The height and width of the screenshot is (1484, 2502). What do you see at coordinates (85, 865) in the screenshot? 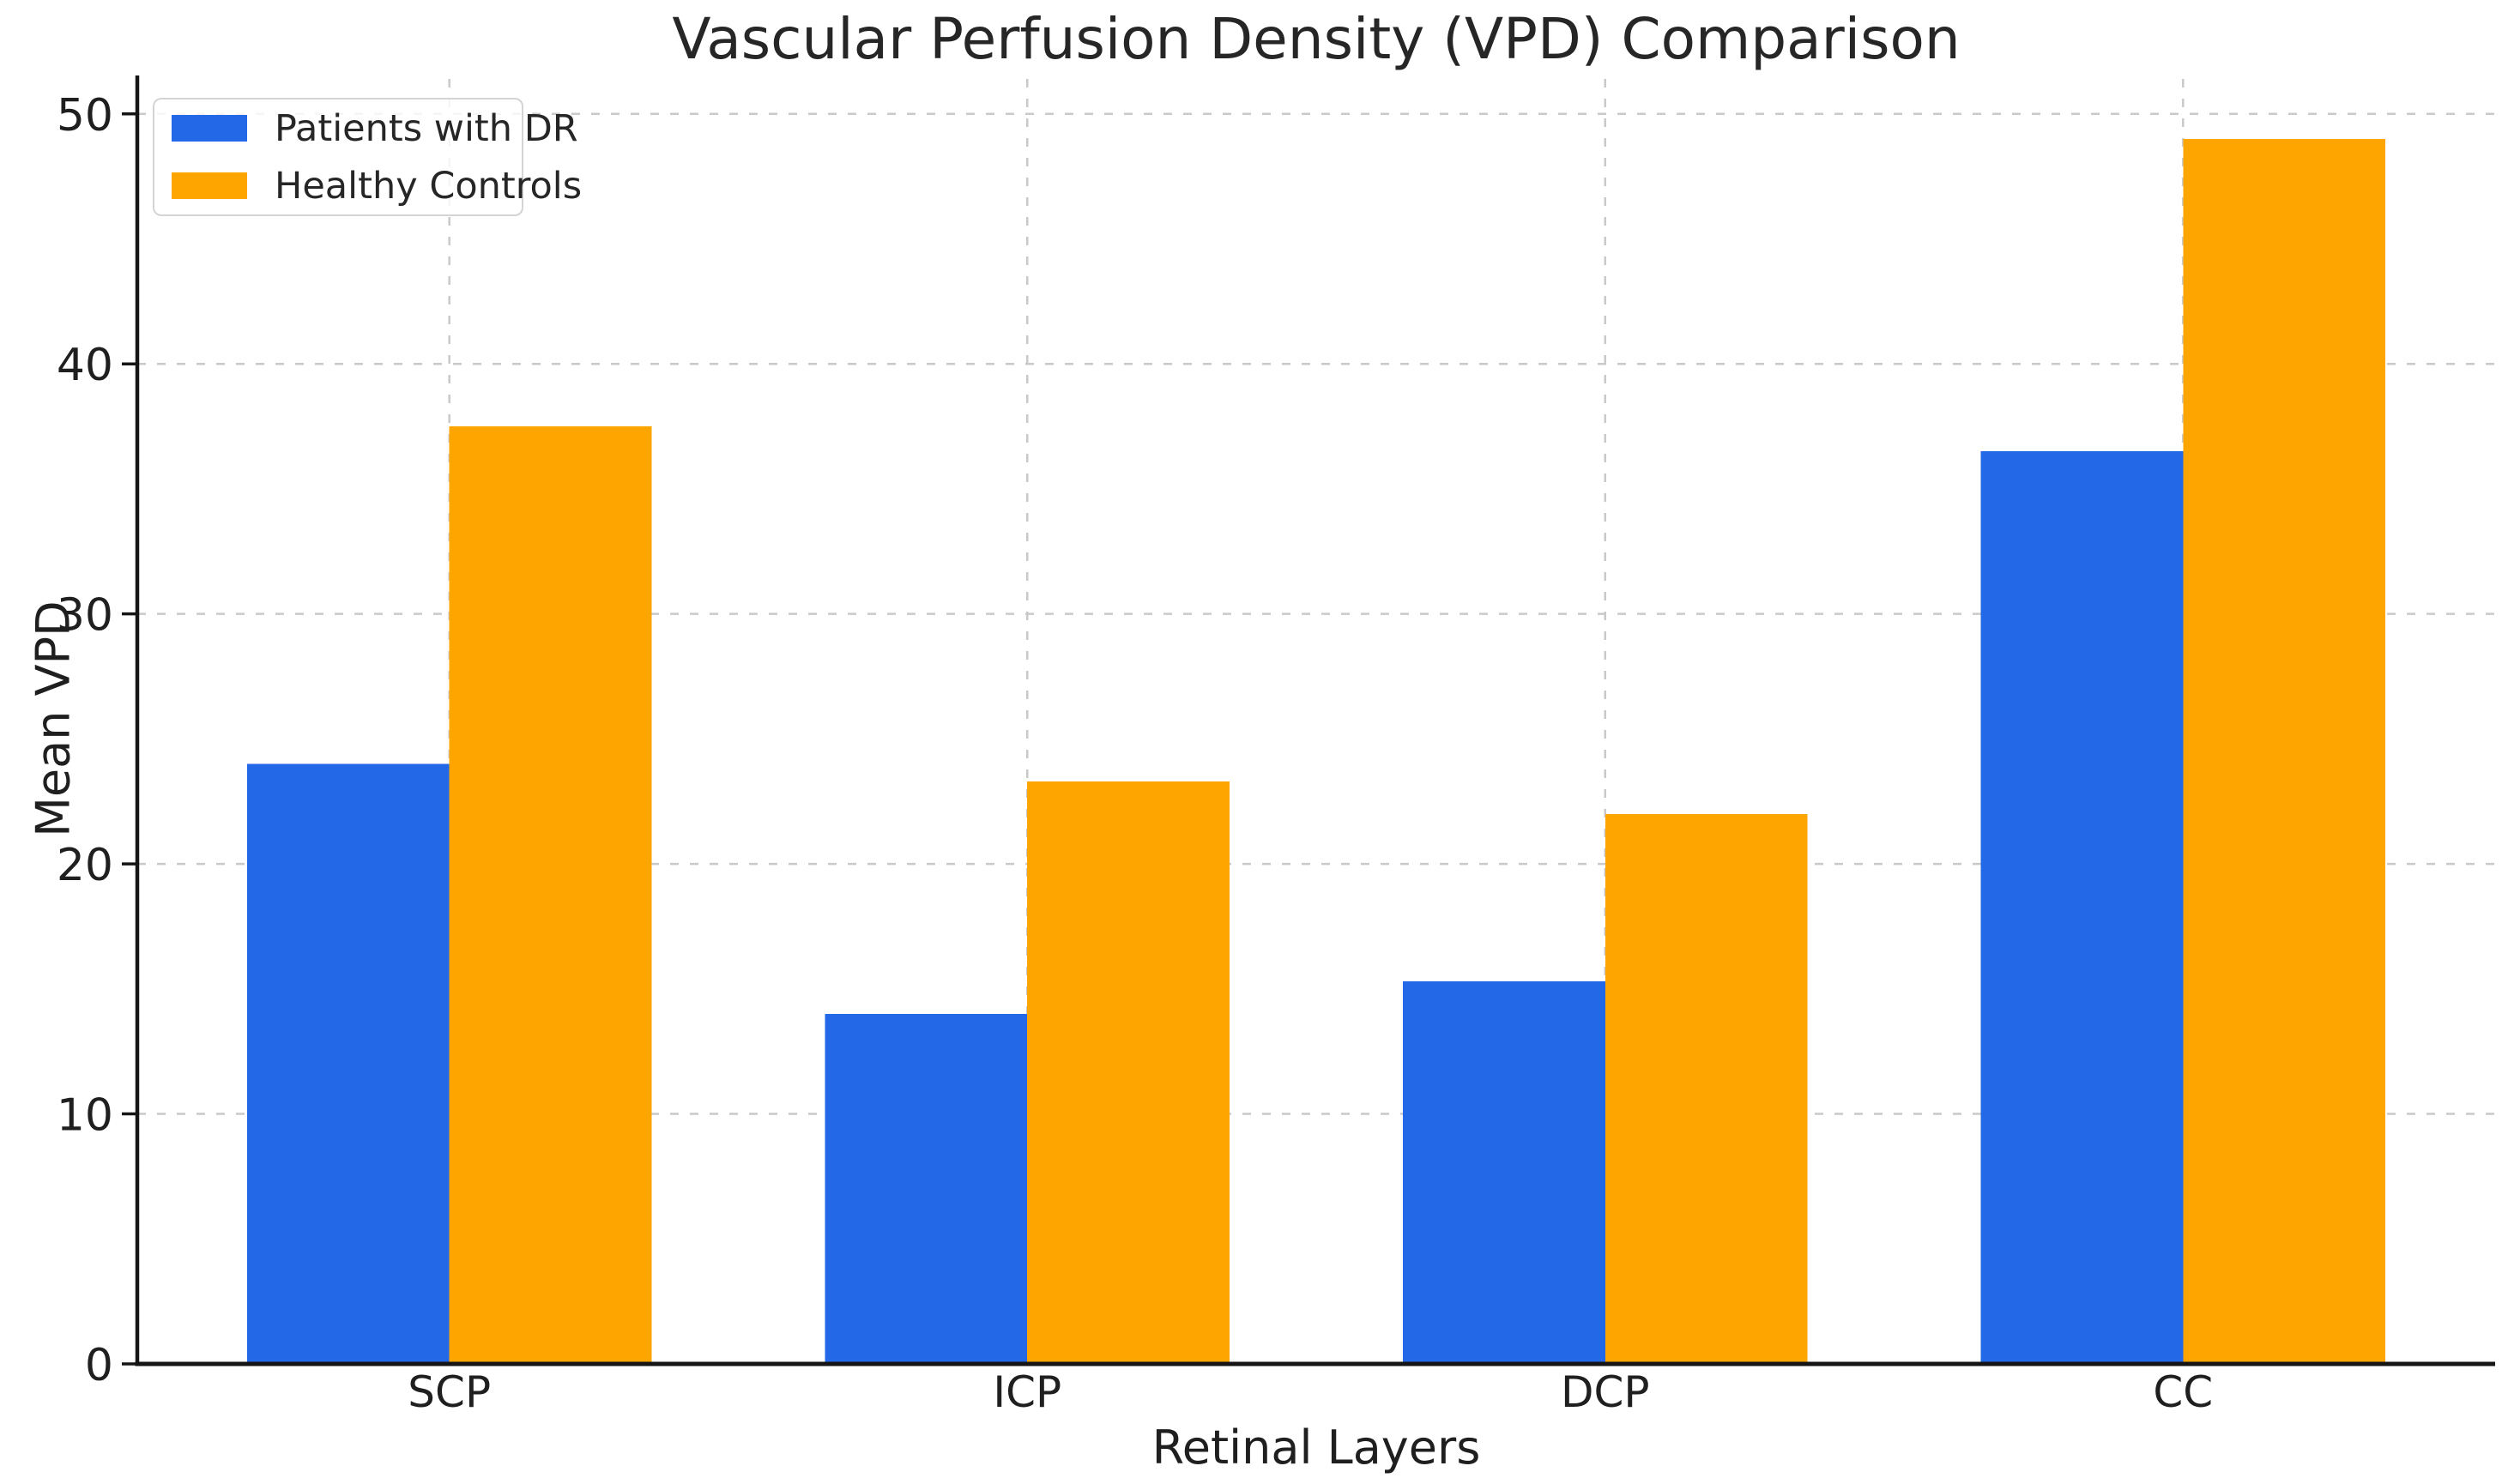
I see `y-tick-label: 20` at bounding box center [85, 865].